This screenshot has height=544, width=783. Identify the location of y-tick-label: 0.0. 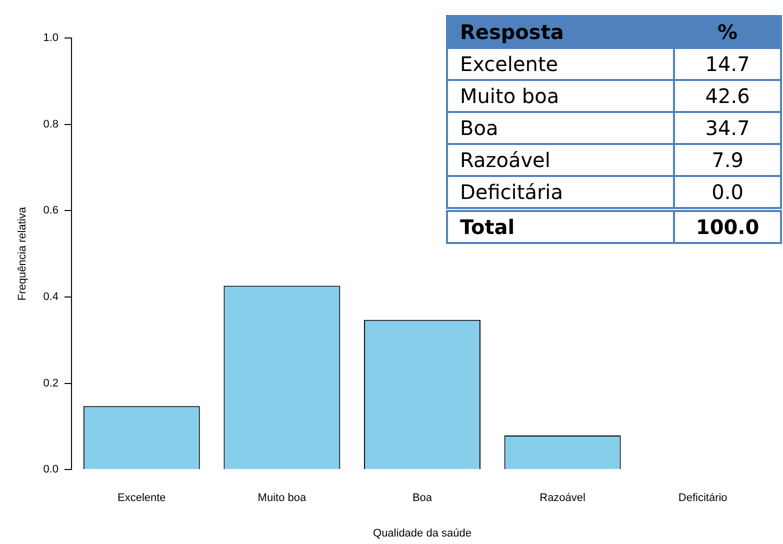
(50, 470).